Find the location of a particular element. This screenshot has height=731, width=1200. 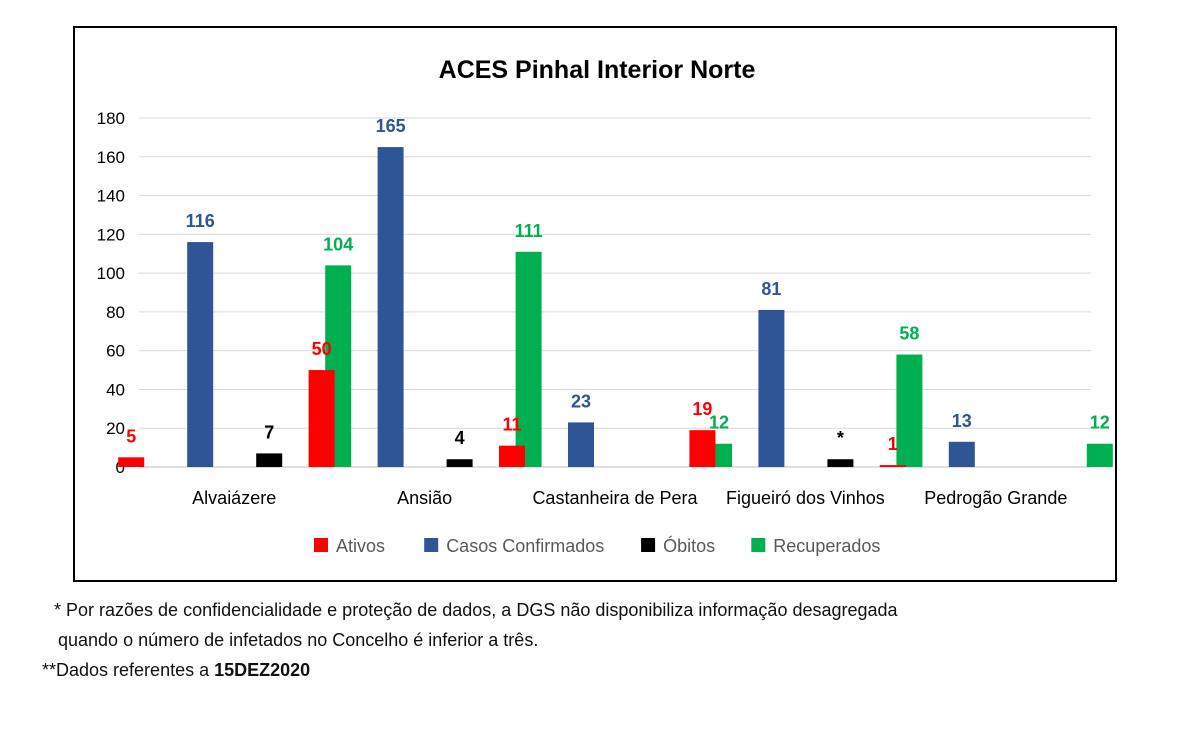

data-label: 165 is located at coordinates (391, 126).